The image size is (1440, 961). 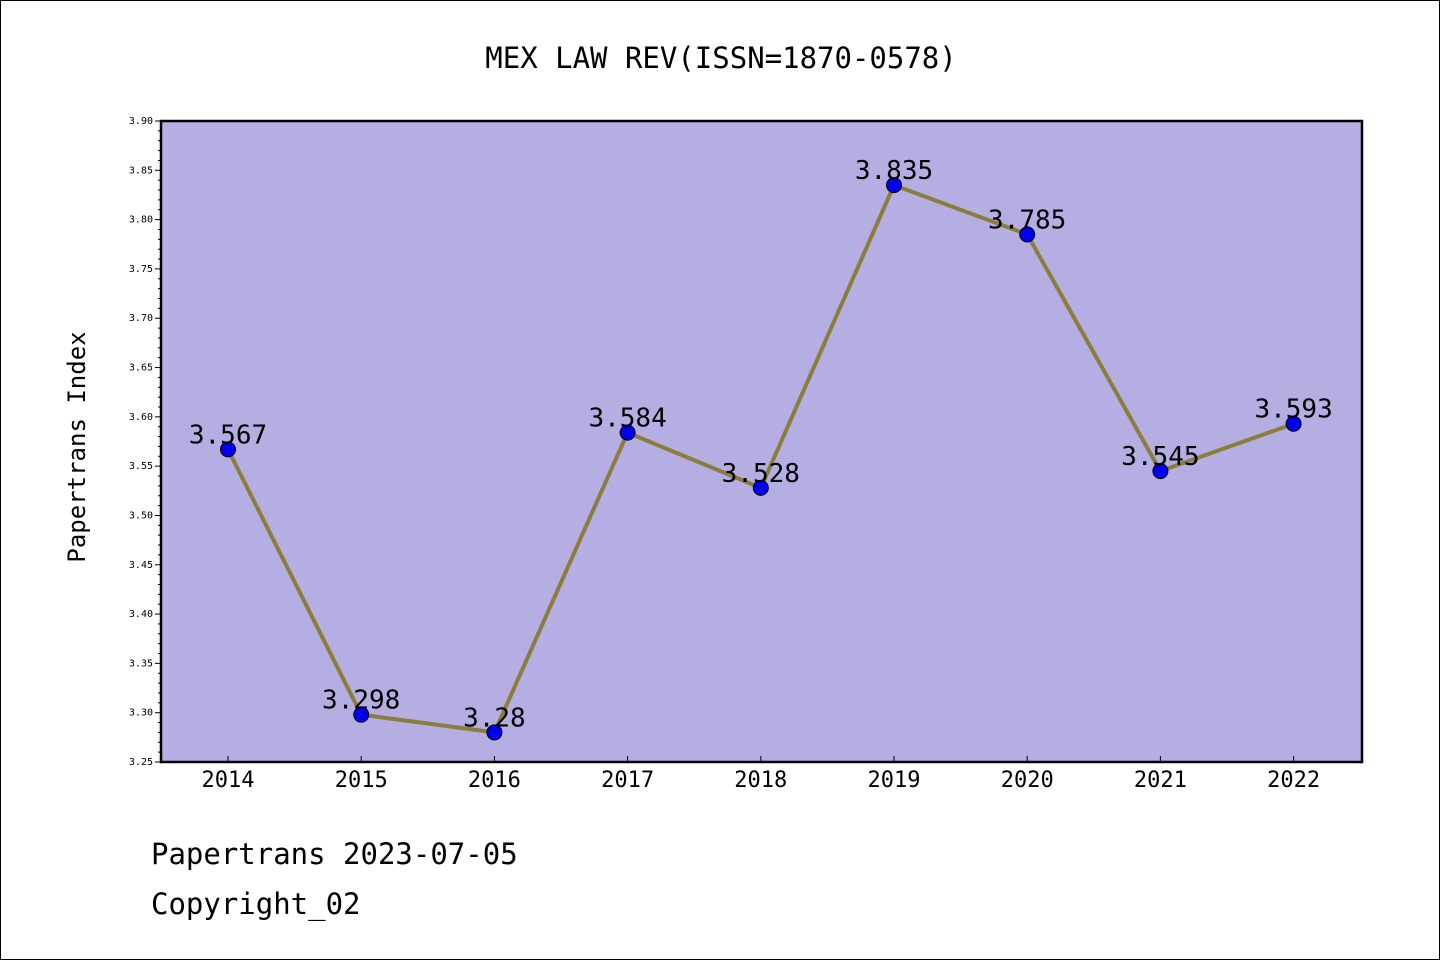 What do you see at coordinates (141, 318) in the screenshot?
I see `y-tick-label: 3.70` at bounding box center [141, 318].